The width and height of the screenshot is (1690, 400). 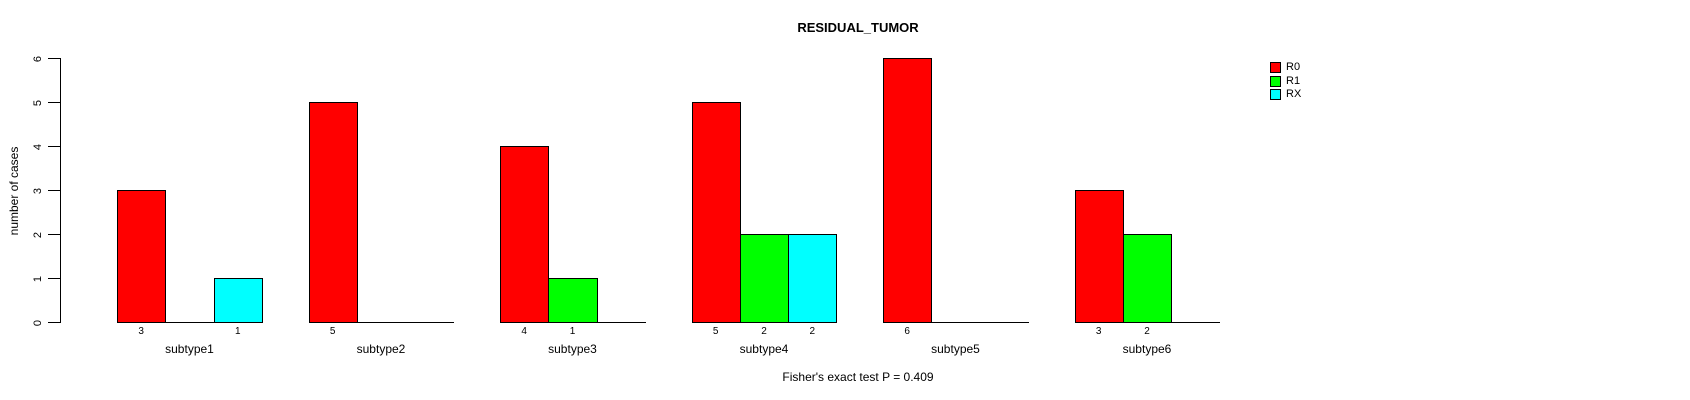 I want to click on bar-r0-subtype5, so click(x=908, y=190).